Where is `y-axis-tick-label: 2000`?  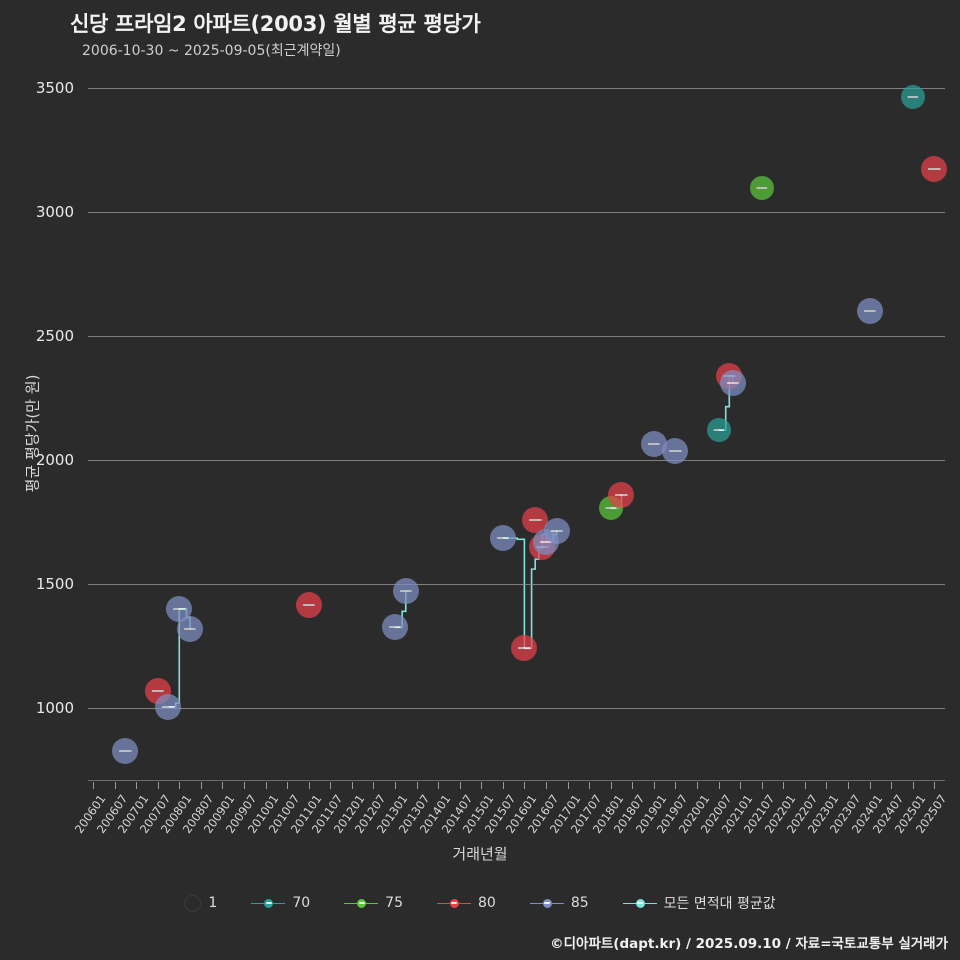 y-axis-tick-label: 2000 is located at coordinates (54, 460).